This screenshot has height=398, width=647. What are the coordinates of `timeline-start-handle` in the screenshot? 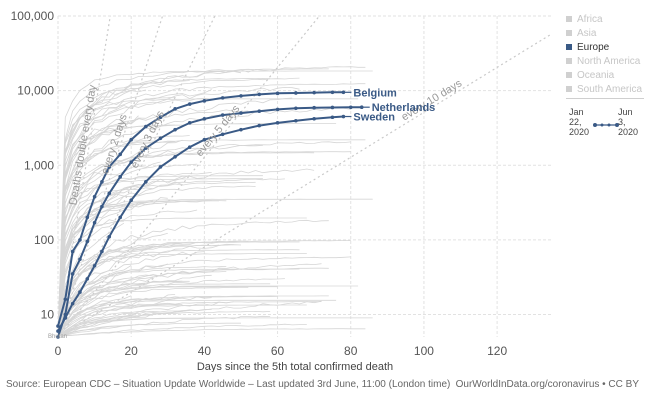 It's located at (595, 125).